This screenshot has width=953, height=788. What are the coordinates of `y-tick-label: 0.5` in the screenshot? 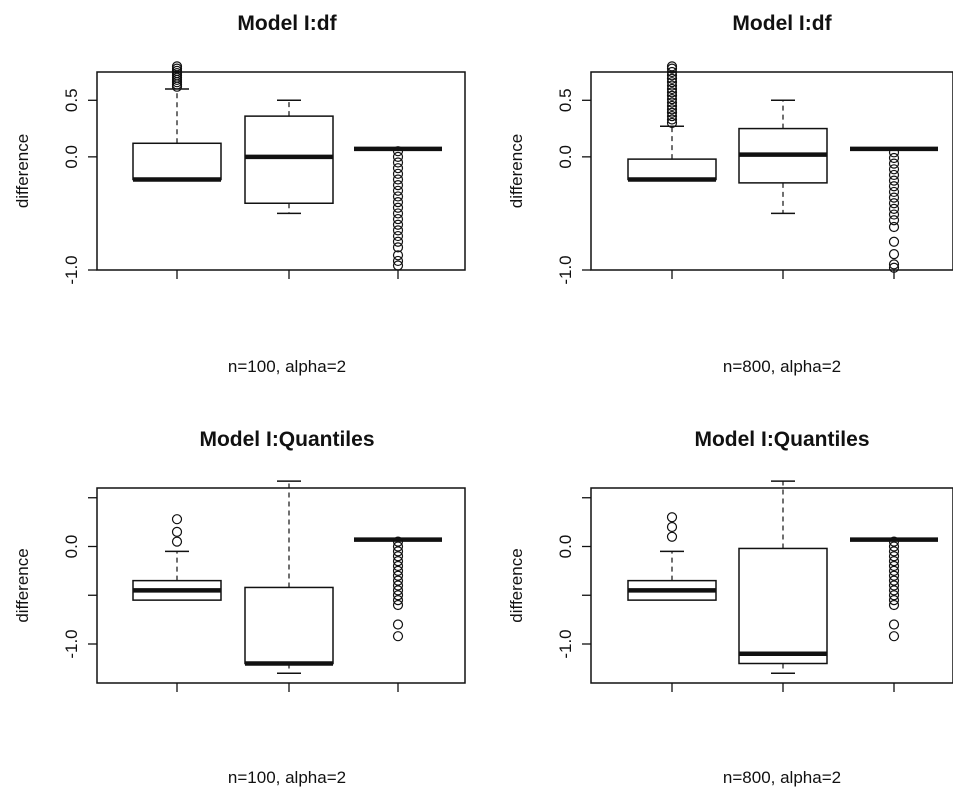 It's located at (565, 100).